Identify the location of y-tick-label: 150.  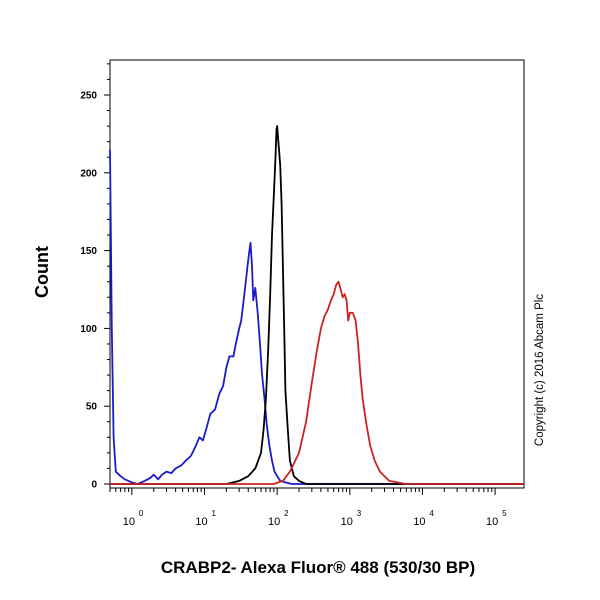
(88, 251).